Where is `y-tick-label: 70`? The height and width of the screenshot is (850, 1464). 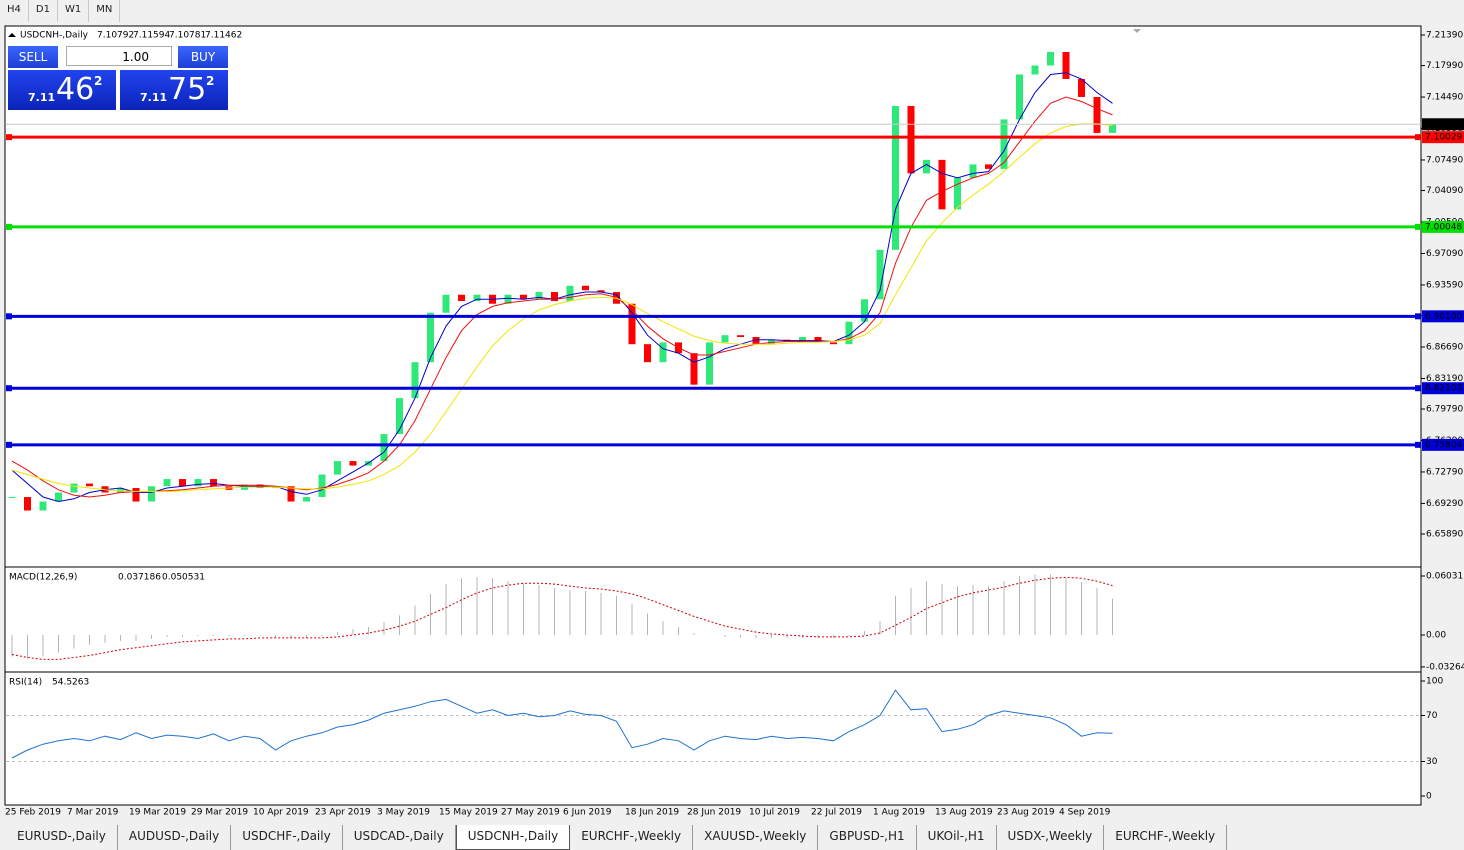 y-tick-label: 70 is located at coordinates (1432, 716).